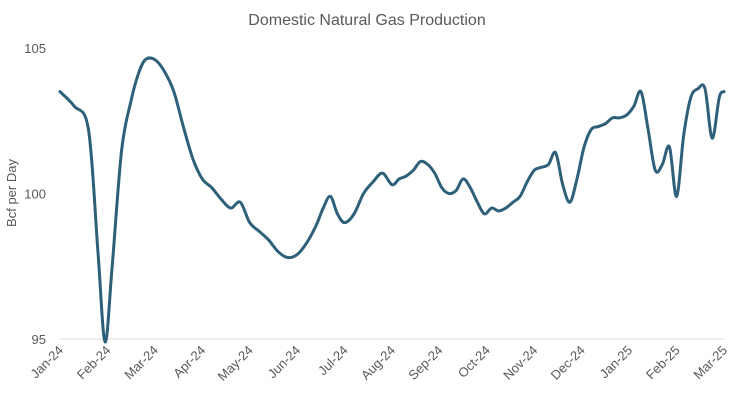 The width and height of the screenshot is (743, 400). I want to click on y-tick-label: 100, so click(35, 194).